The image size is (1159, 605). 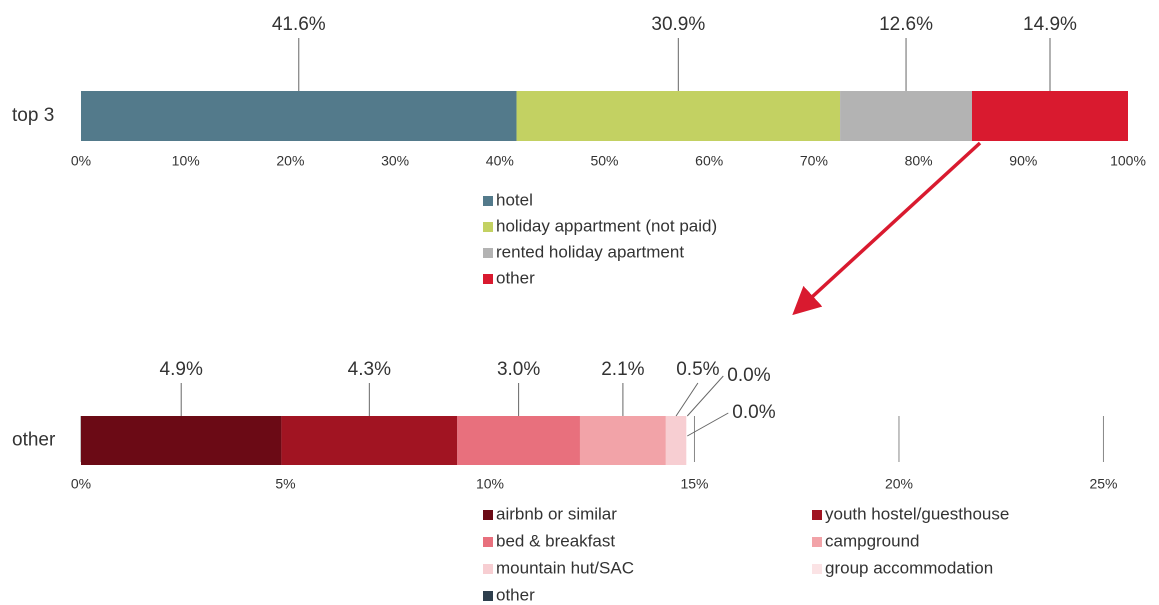 What do you see at coordinates (395, 161) in the screenshot?
I see `x-tick-label: 30%` at bounding box center [395, 161].